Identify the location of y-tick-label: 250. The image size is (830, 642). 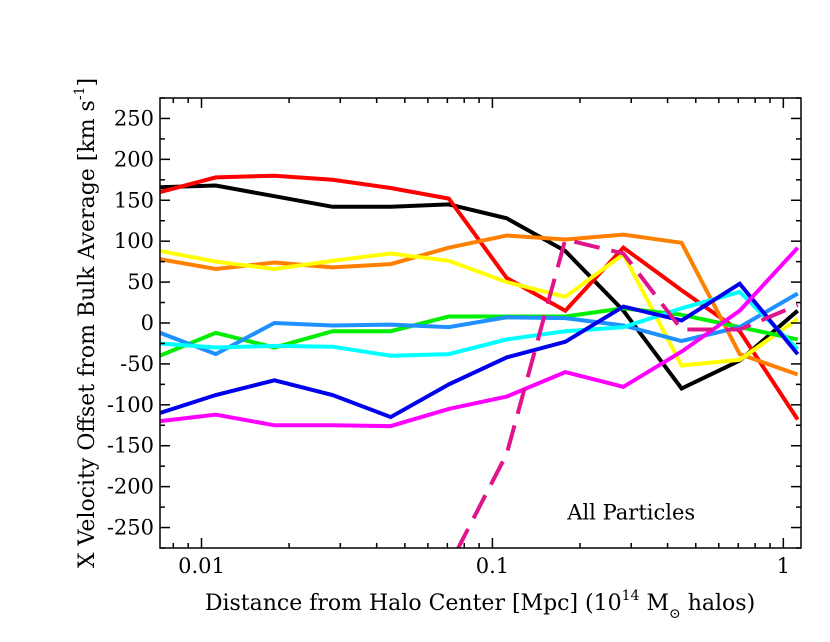
(134, 118).